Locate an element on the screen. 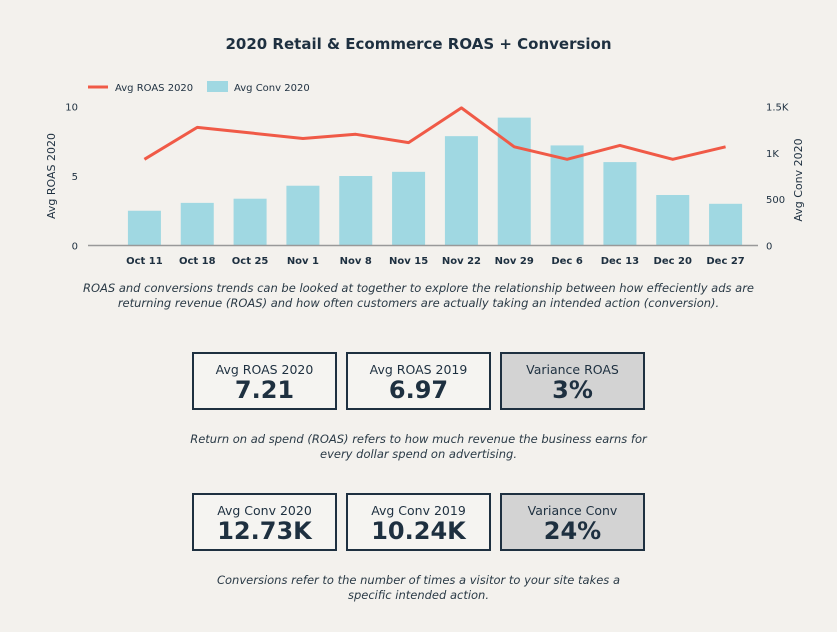 The width and height of the screenshot is (837, 632). stat-avg-roas-2020: Avg ROAS 2020 7.21 is located at coordinates (264, 381).